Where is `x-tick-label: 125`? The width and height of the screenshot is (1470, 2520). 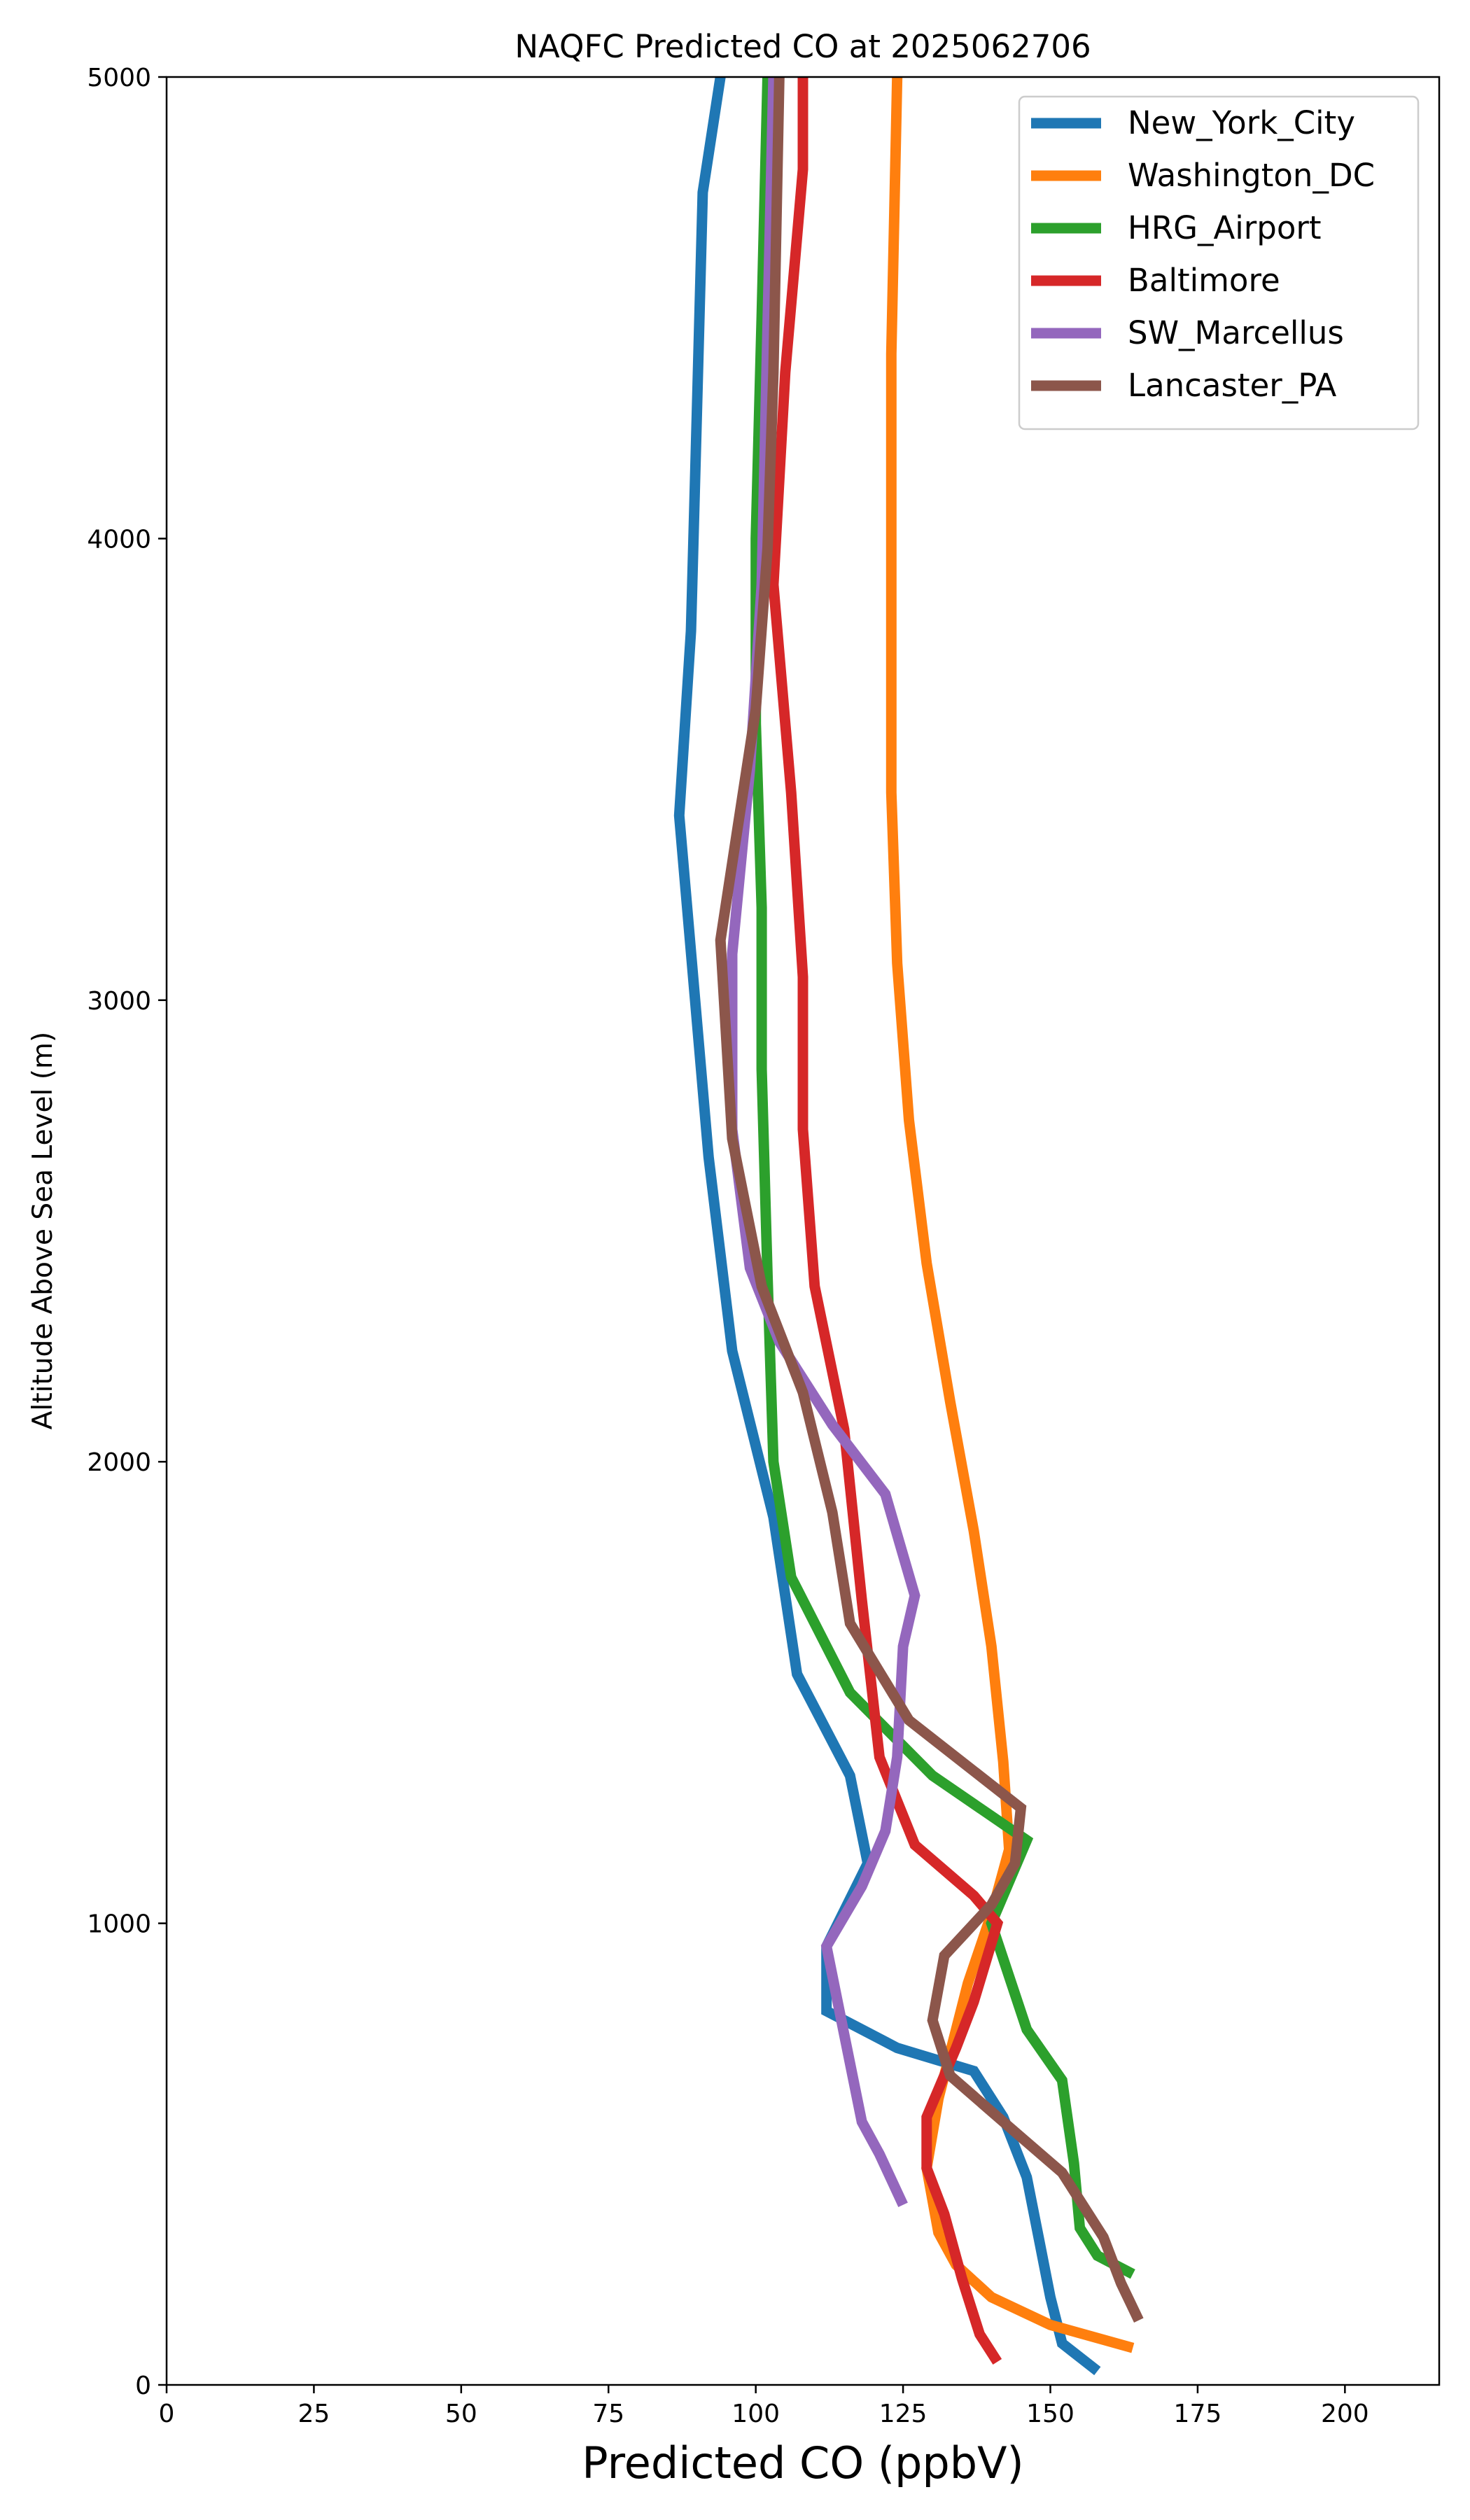 x-tick-label: 125 is located at coordinates (903, 2414).